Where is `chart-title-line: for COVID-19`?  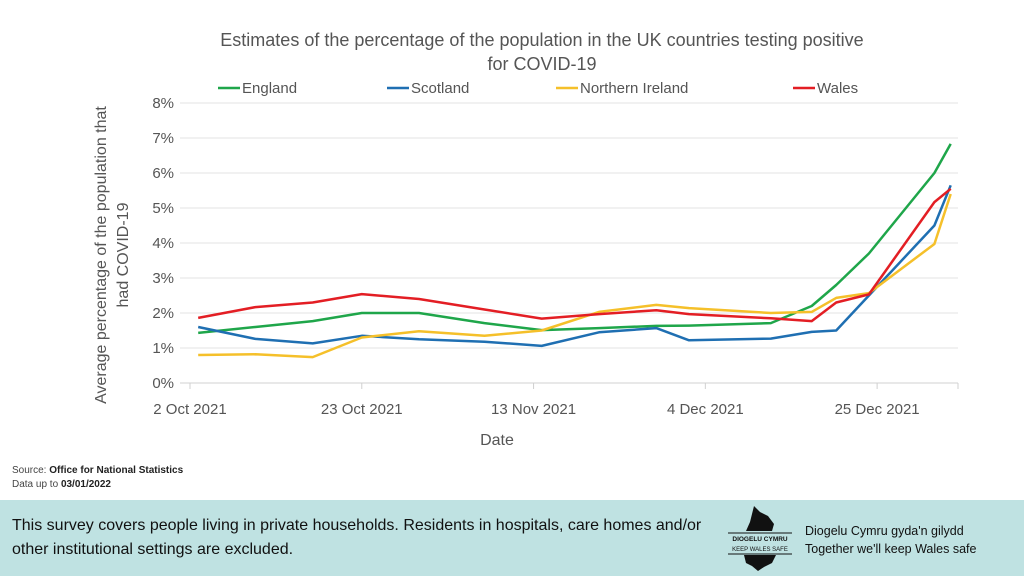 chart-title-line: for COVID-19 is located at coordinates (541, 64).